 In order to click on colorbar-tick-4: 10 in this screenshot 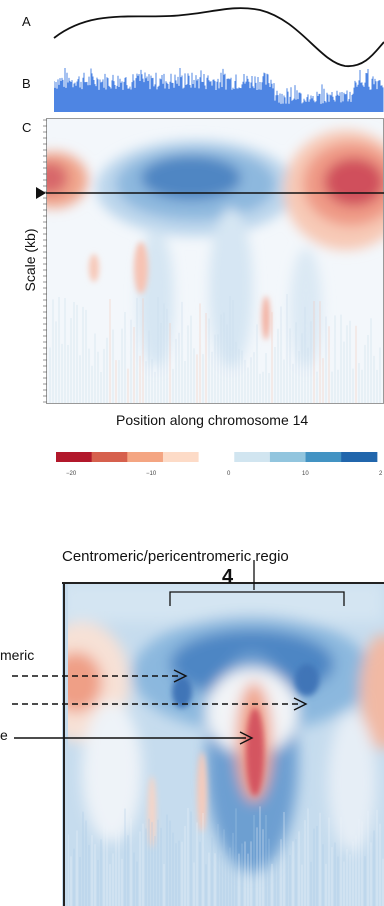, I will do `click(305, 474)`.